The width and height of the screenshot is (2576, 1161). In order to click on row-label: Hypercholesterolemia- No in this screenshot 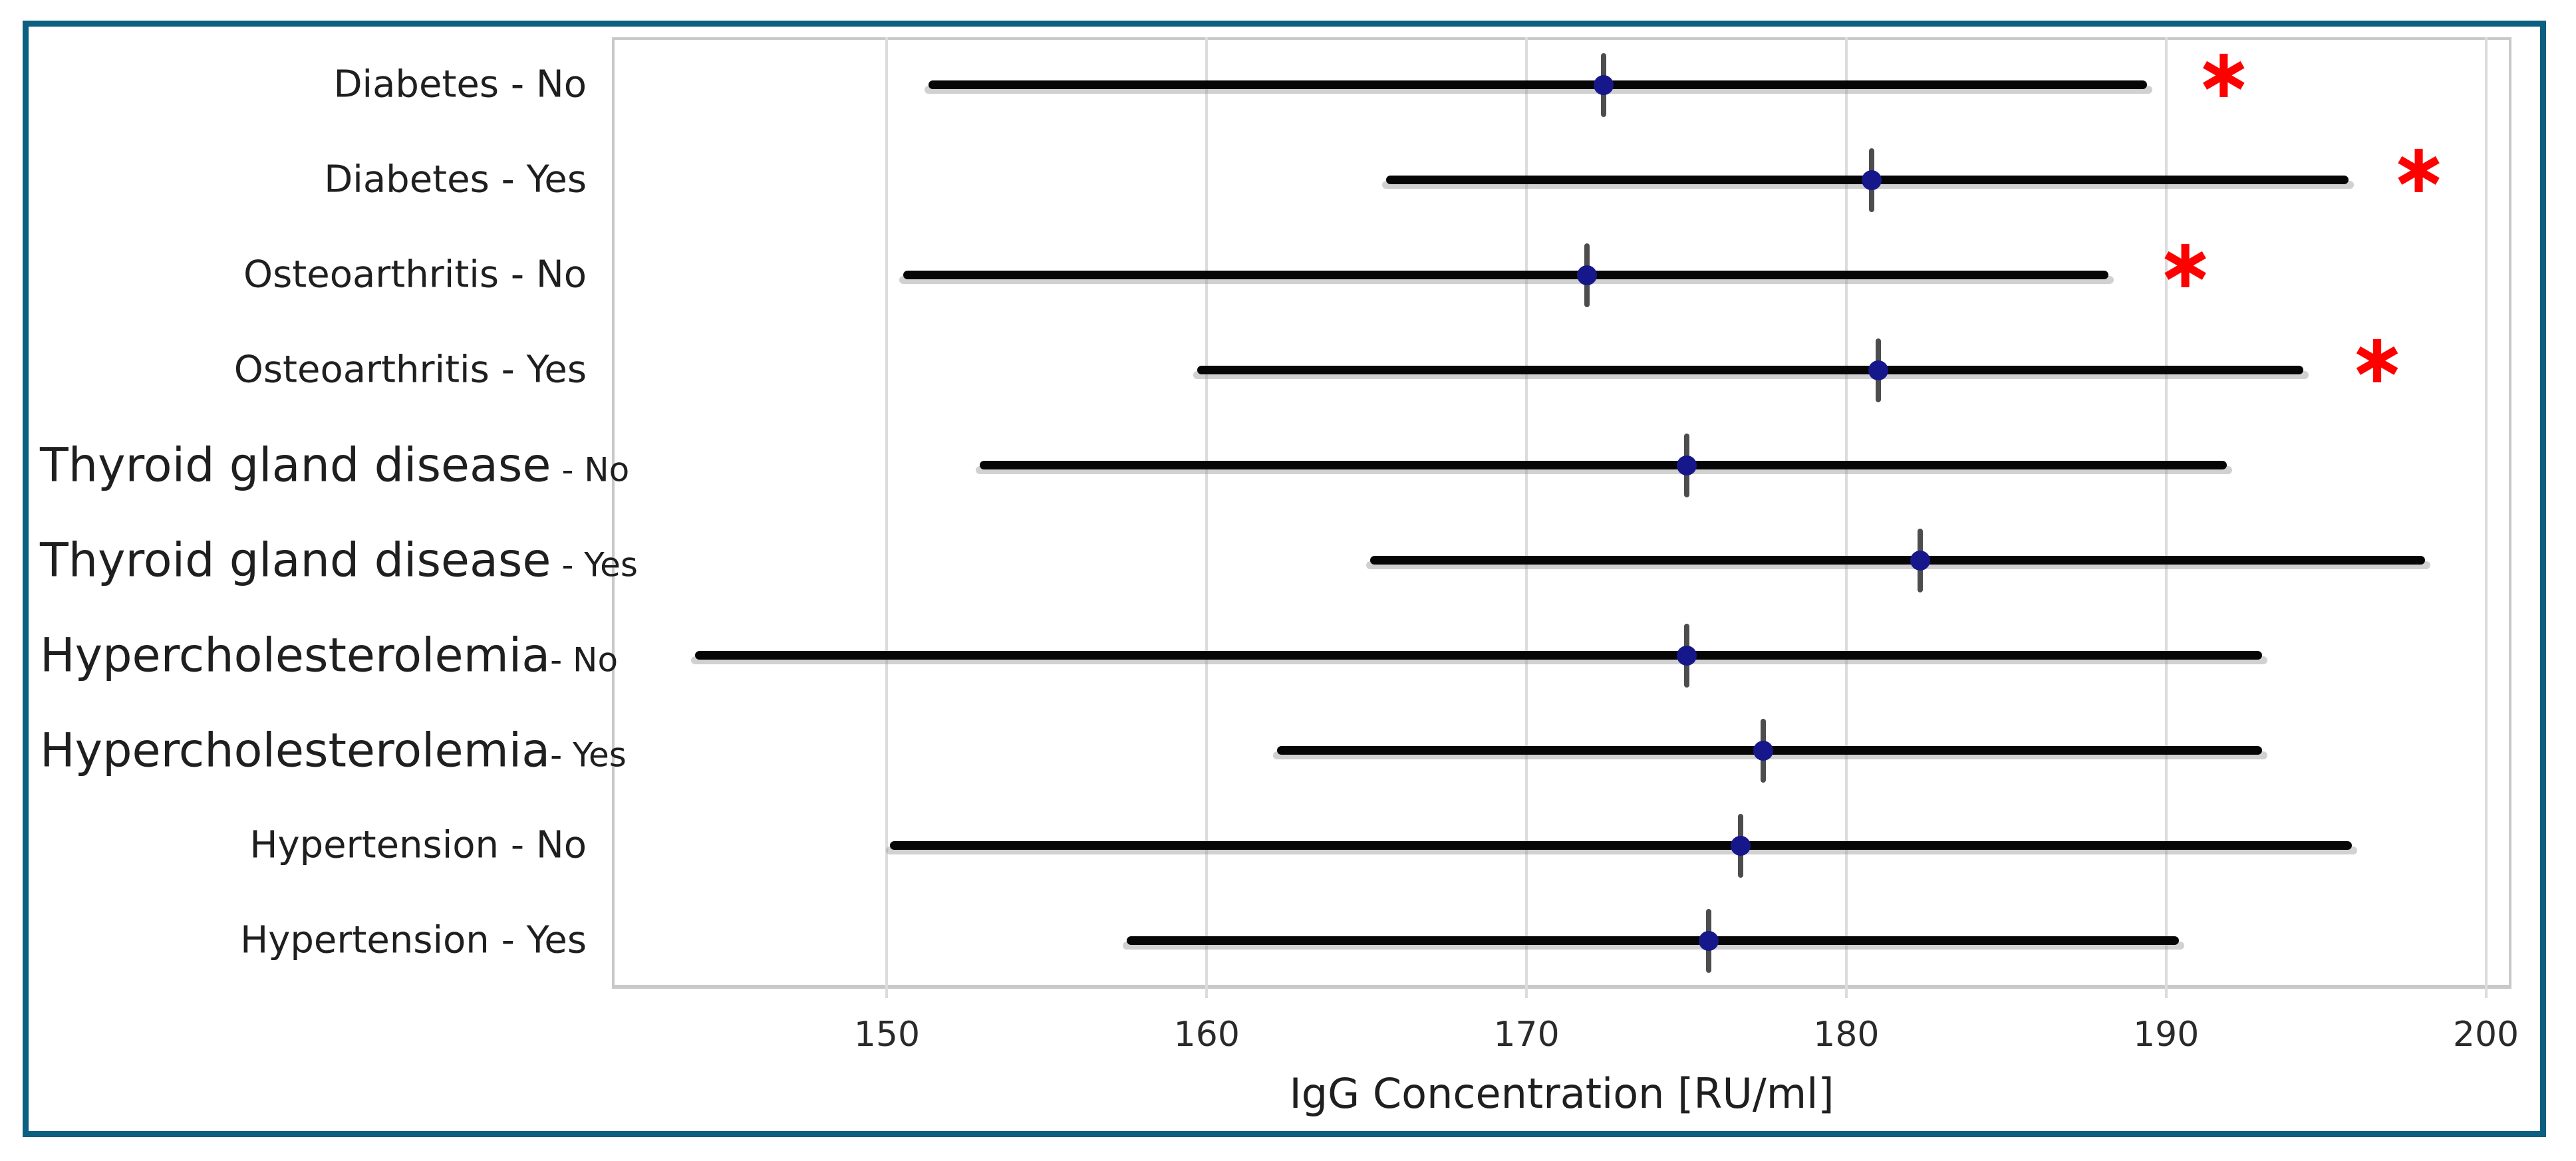, I will do `click(329, 655)`.